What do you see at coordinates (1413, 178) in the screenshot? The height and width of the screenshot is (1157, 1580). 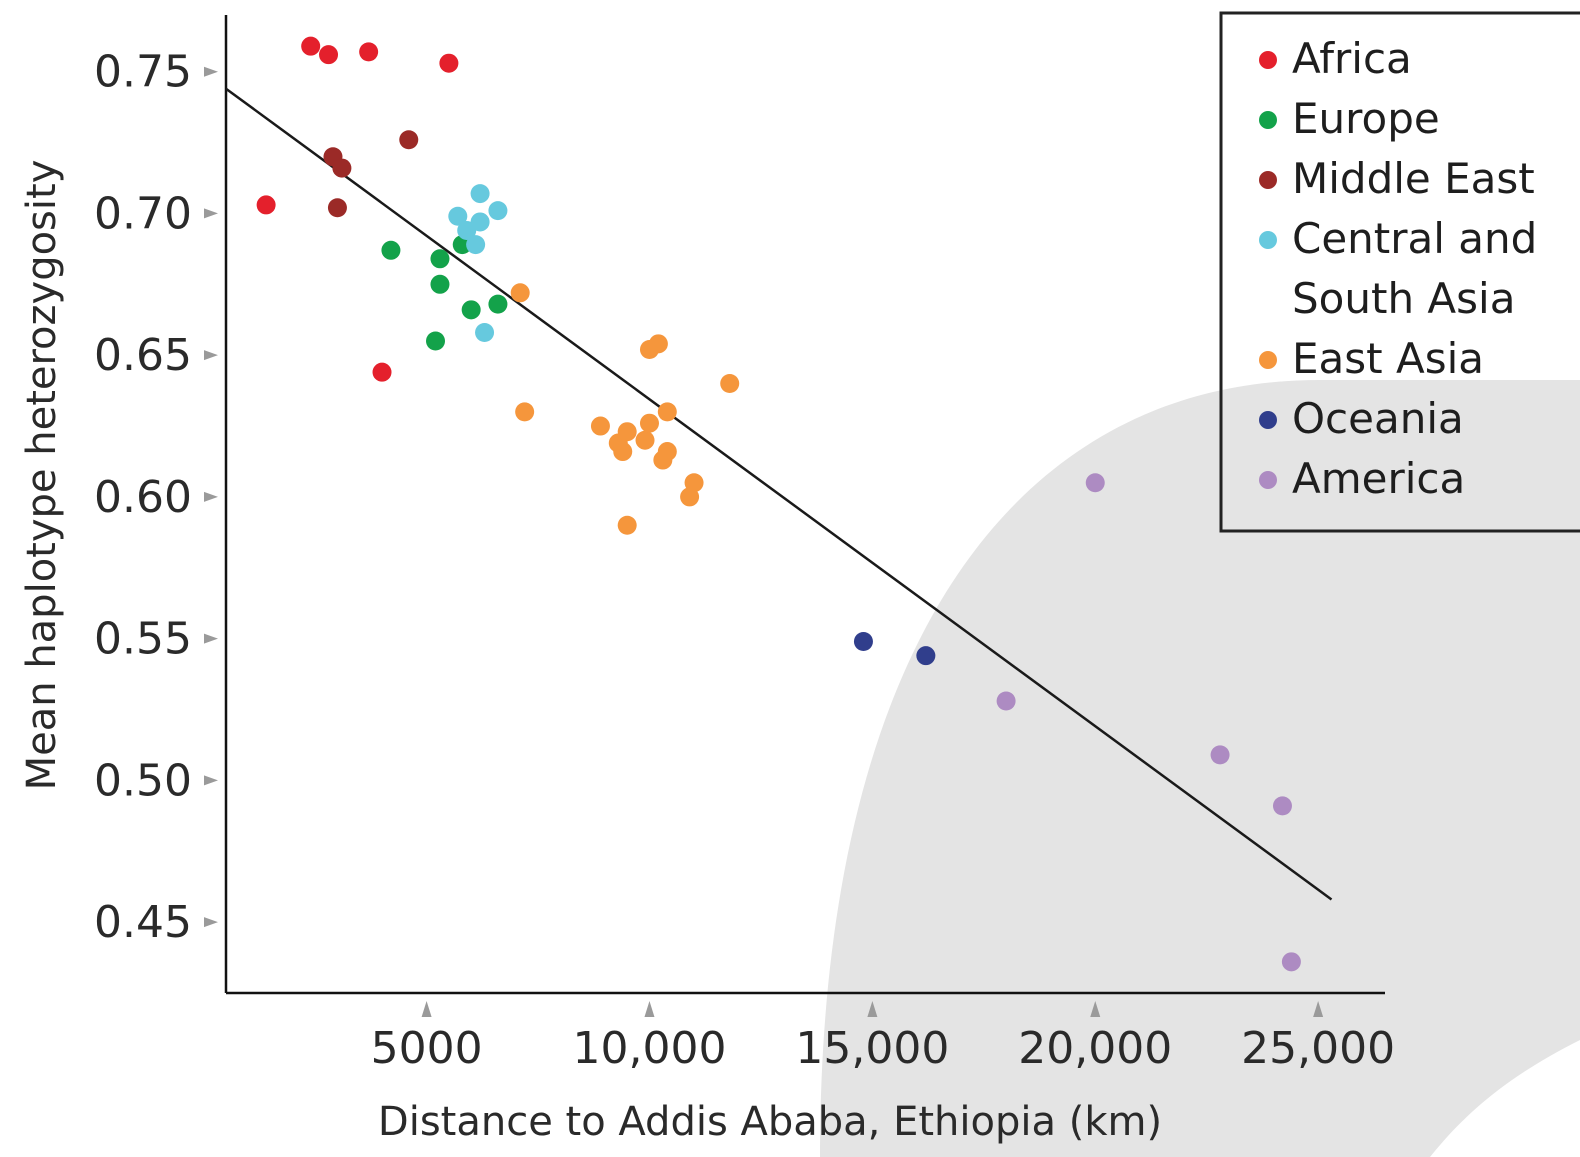 I see `legend-label-middle-east: Middle East` at bounding box center [1413, 178].